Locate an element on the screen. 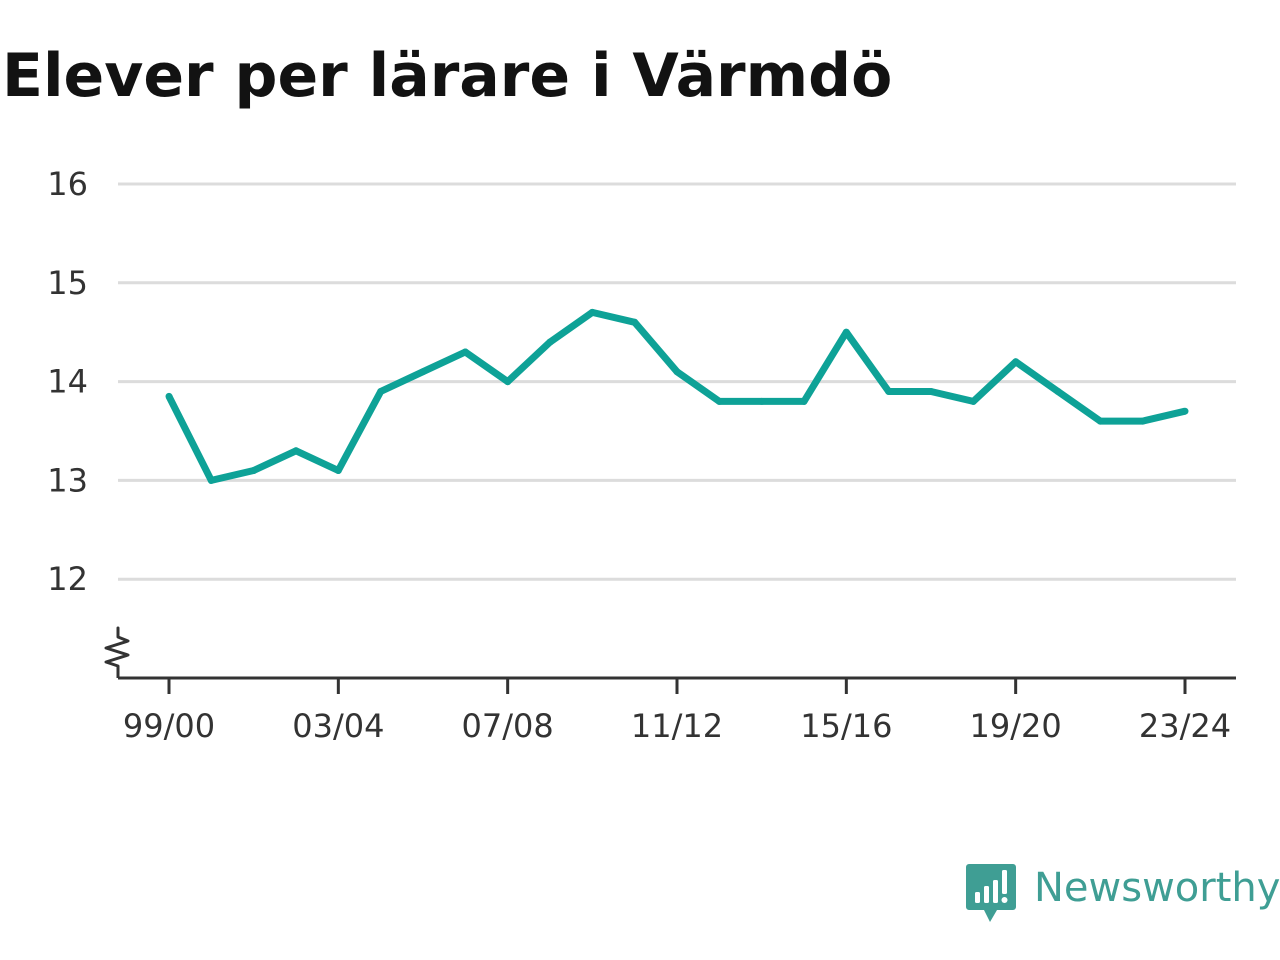  y-tick-label-13: 13 is located at coordinates (67, 480).